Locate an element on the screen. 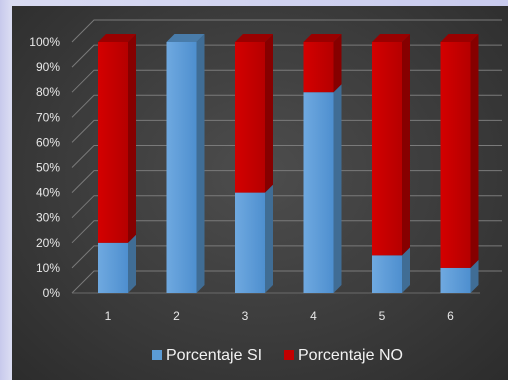 This screenshot has width=508, height=380. x-tick-label: 2 is located at coordinates (176, 316).